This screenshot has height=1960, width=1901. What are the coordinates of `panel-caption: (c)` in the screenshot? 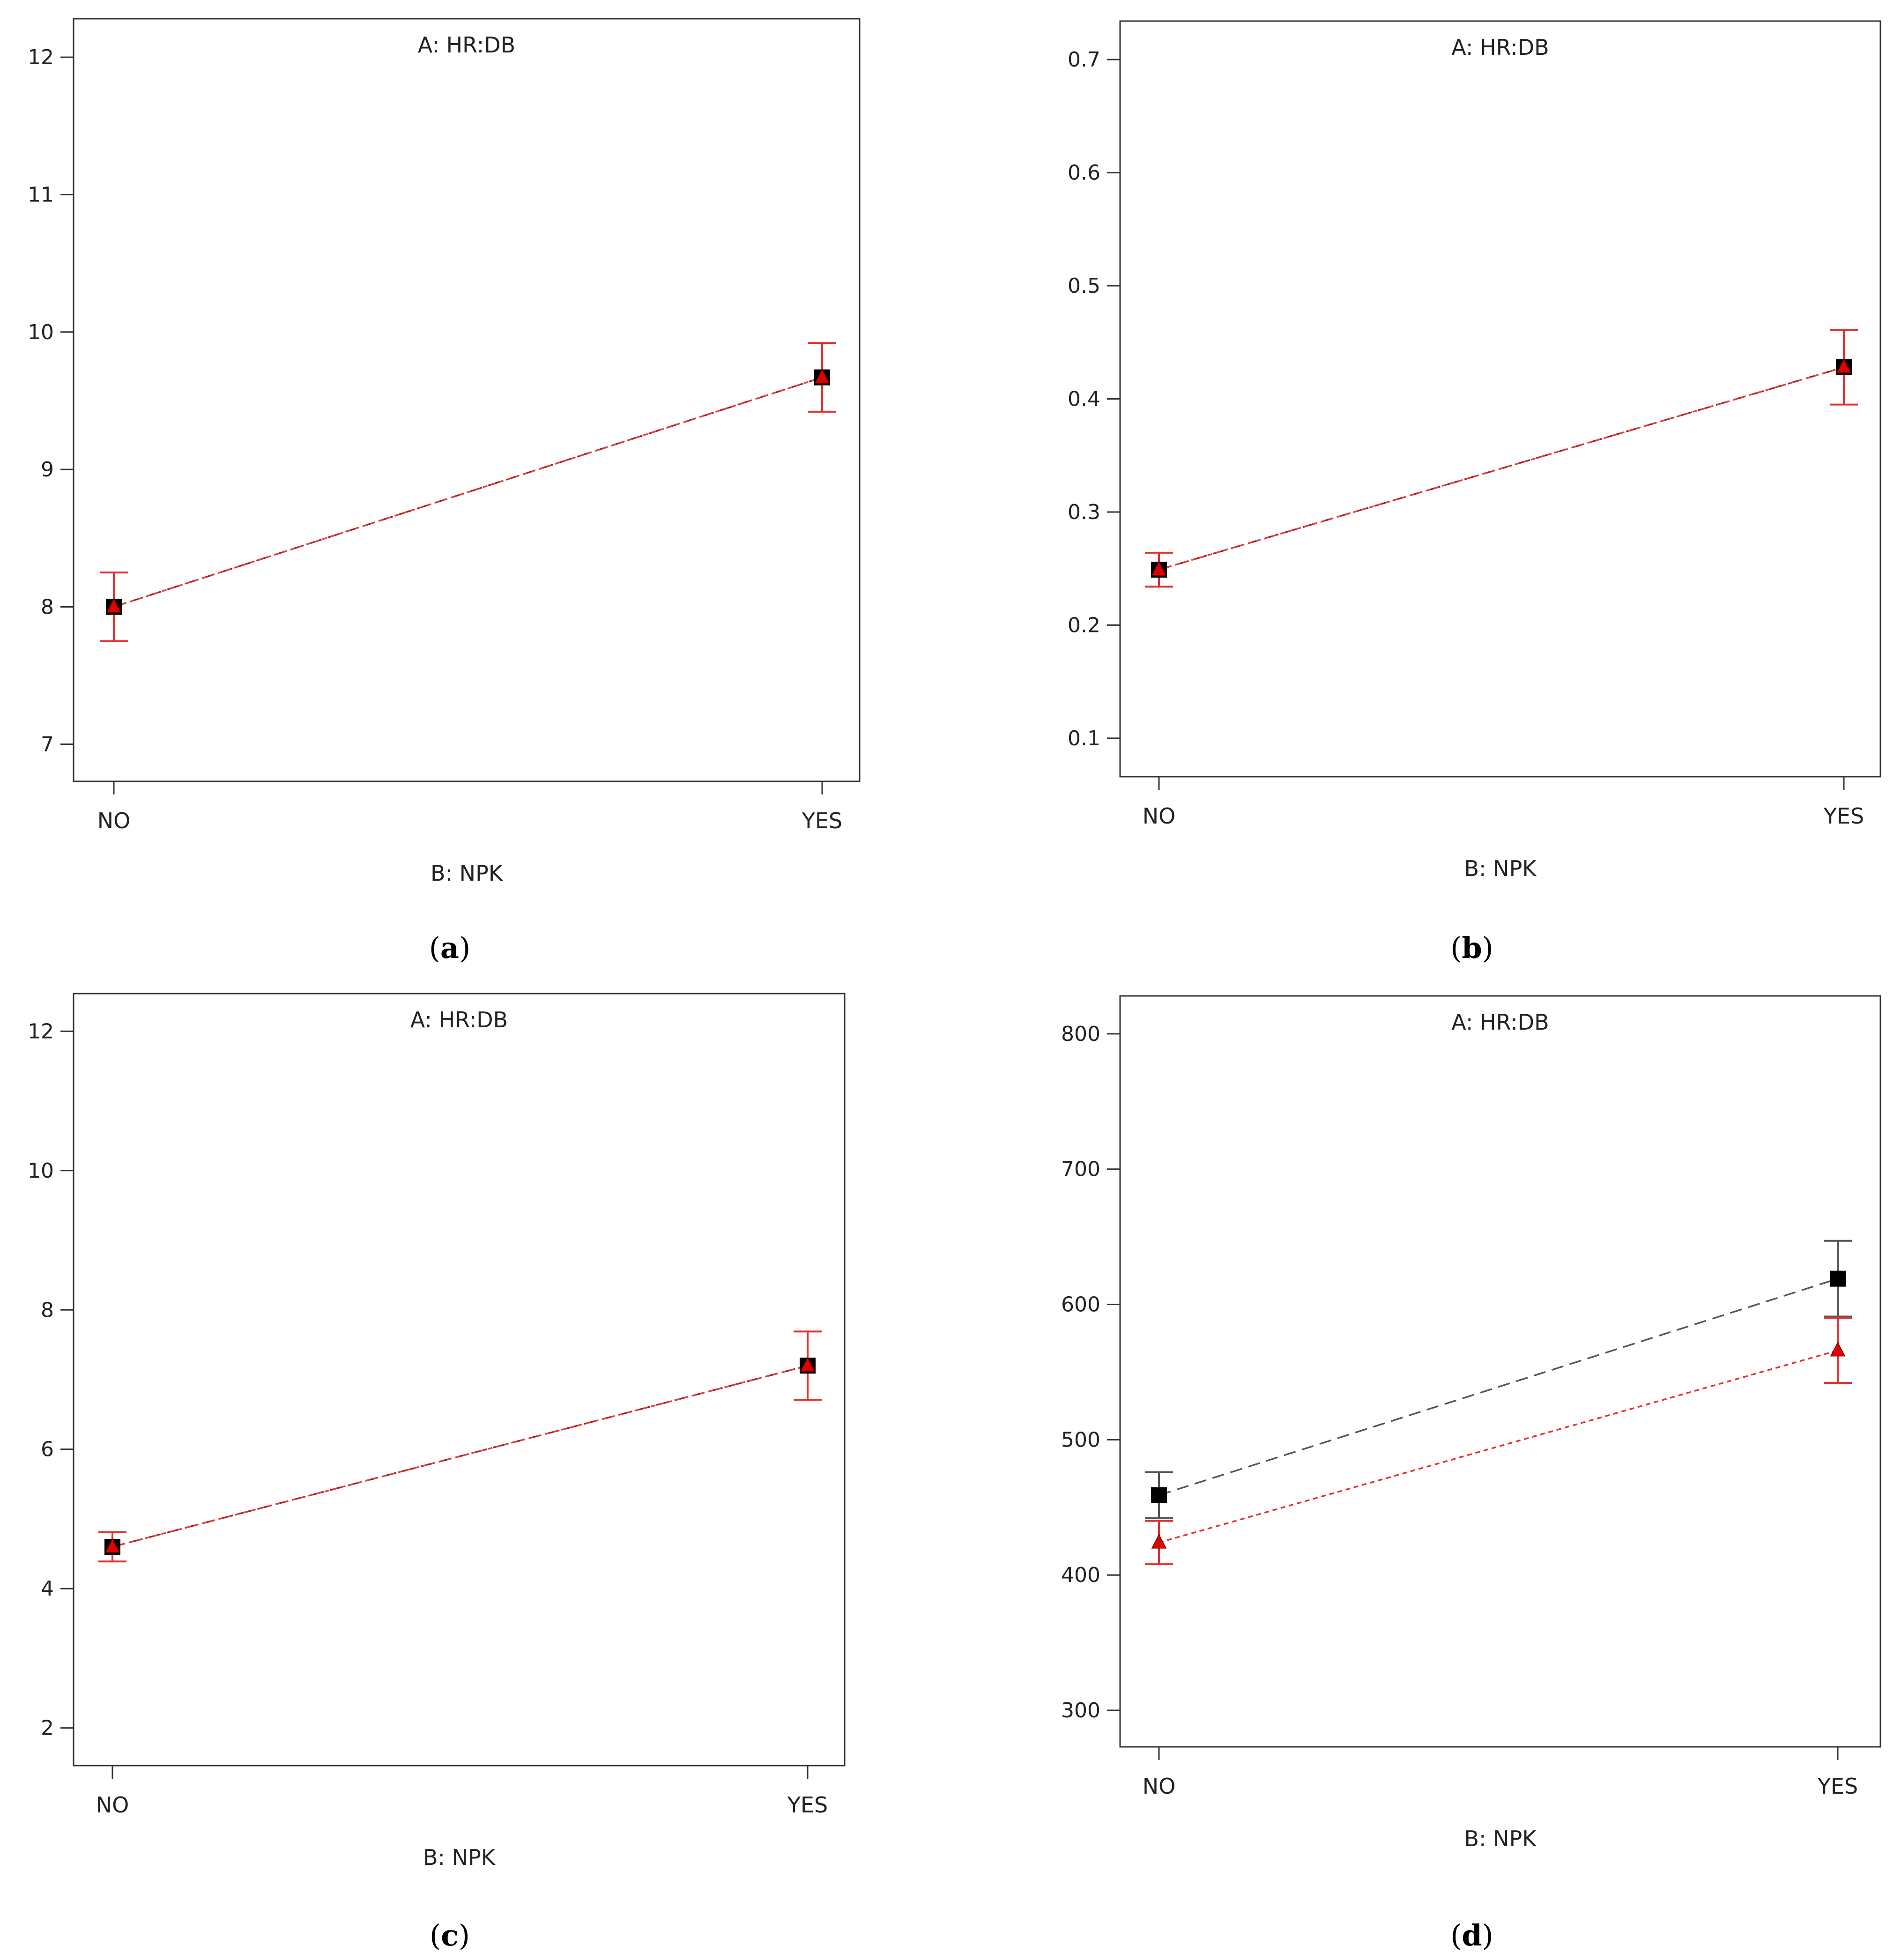 It's located at (450, 1935).